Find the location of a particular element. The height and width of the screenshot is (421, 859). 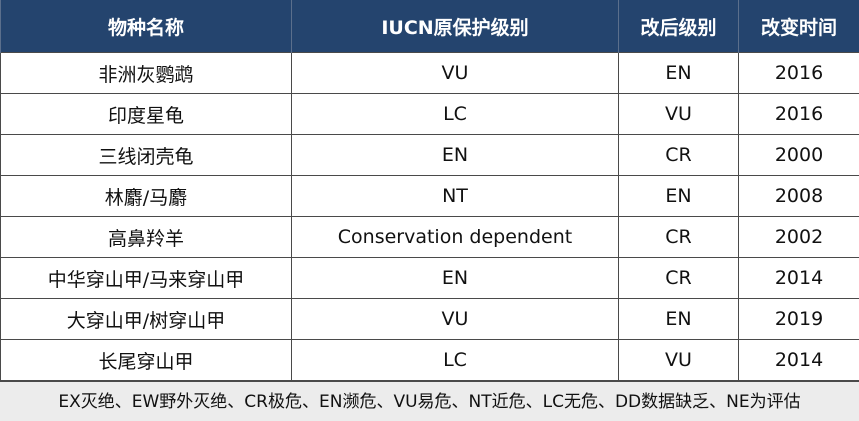

cell-species: 林麝/马麝 is located at coordinates (146, 196).